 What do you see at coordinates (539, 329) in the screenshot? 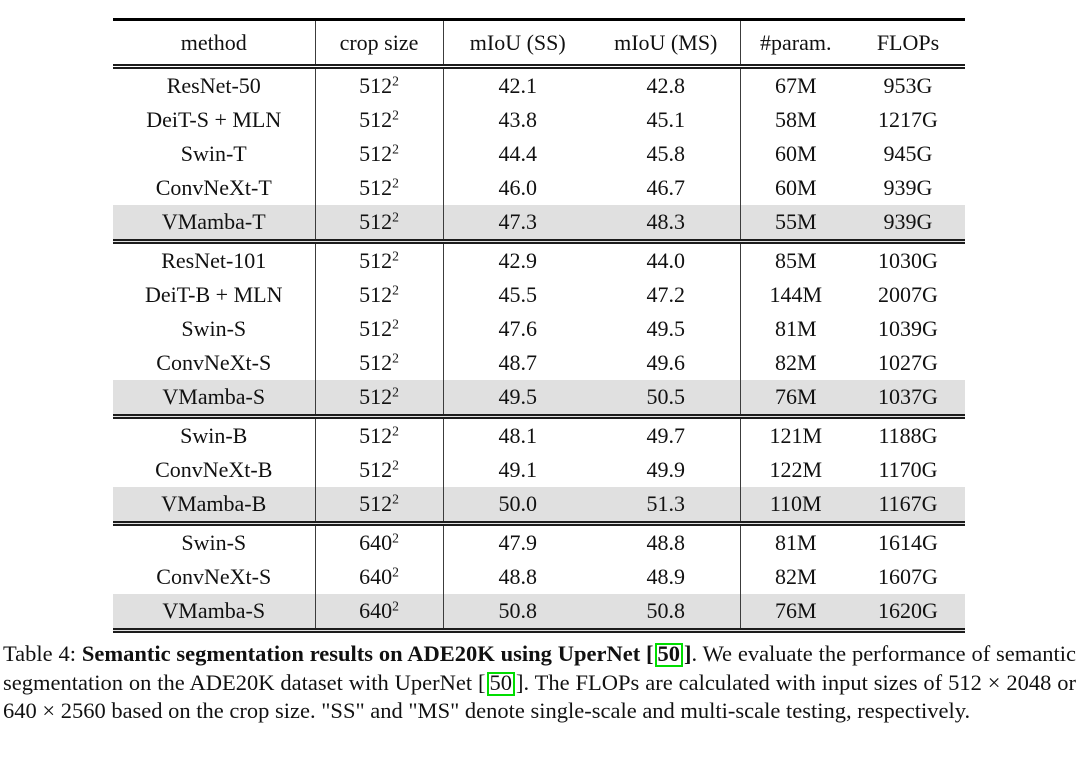
I see `table-row: Swin-S 5122 47.6 49.5 81M 1039G` at bounding box center [539, 329].